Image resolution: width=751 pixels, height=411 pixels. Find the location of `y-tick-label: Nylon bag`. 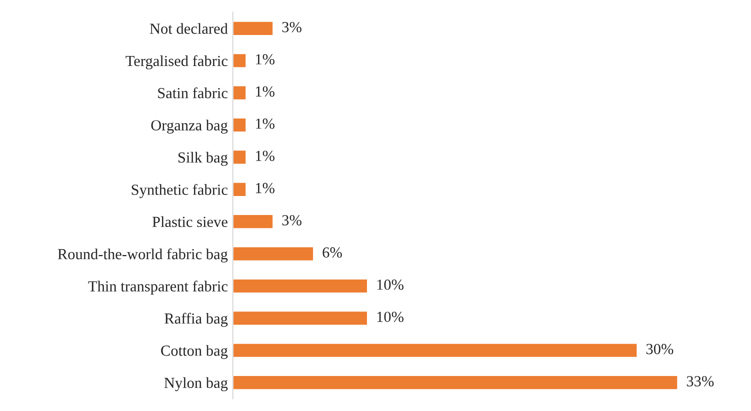

y-tick-label: Nylon bag is located at coordinates (196, 384).